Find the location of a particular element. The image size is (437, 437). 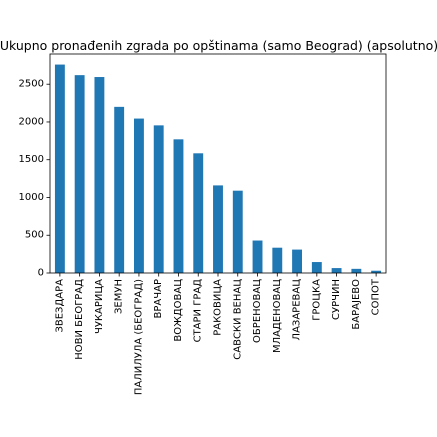

y-tick-label: 1500 is located at coordinates (31, 159).